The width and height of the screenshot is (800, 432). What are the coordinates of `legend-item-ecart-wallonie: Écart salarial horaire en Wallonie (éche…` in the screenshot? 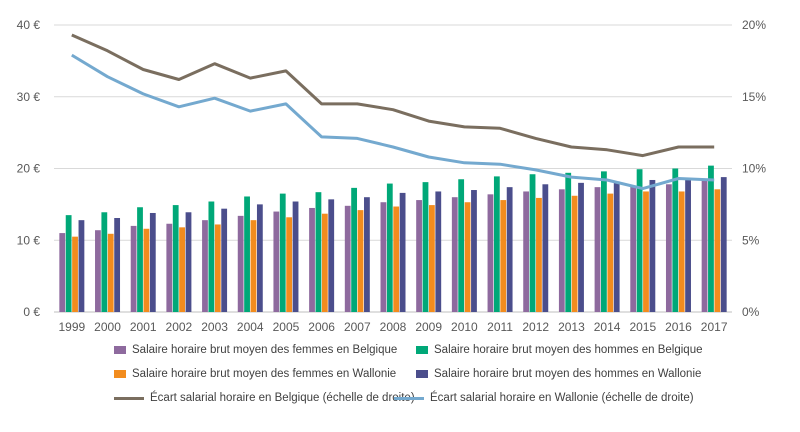 It's located at (544, 398).